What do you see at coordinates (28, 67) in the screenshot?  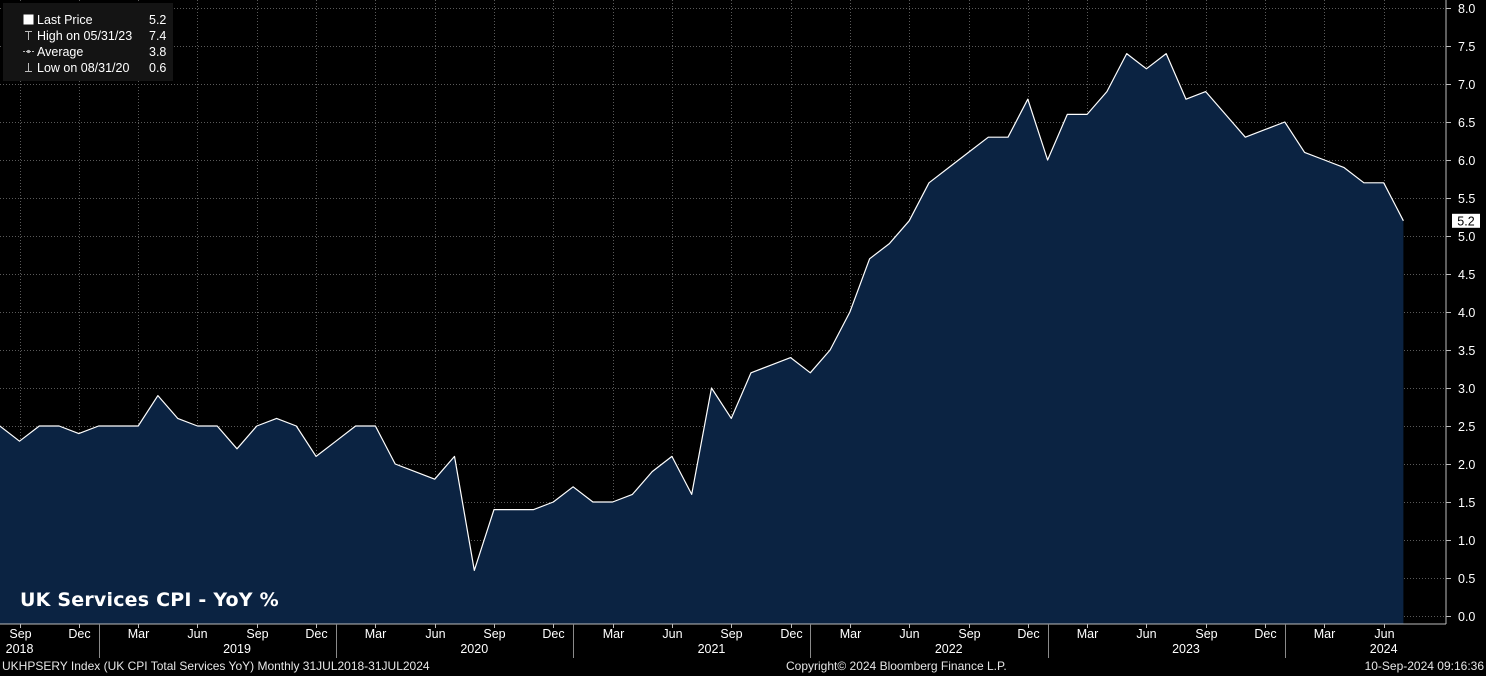 I see `low-marker-icon` at bounding box center [28, 67].